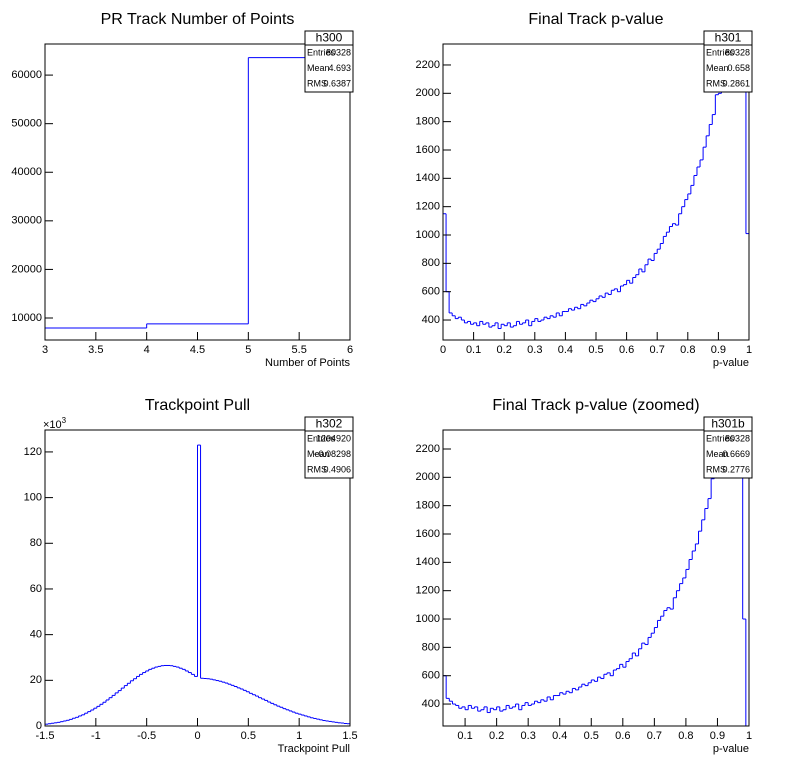  I want to click on x-tick-label: 5, so click(248, 350).